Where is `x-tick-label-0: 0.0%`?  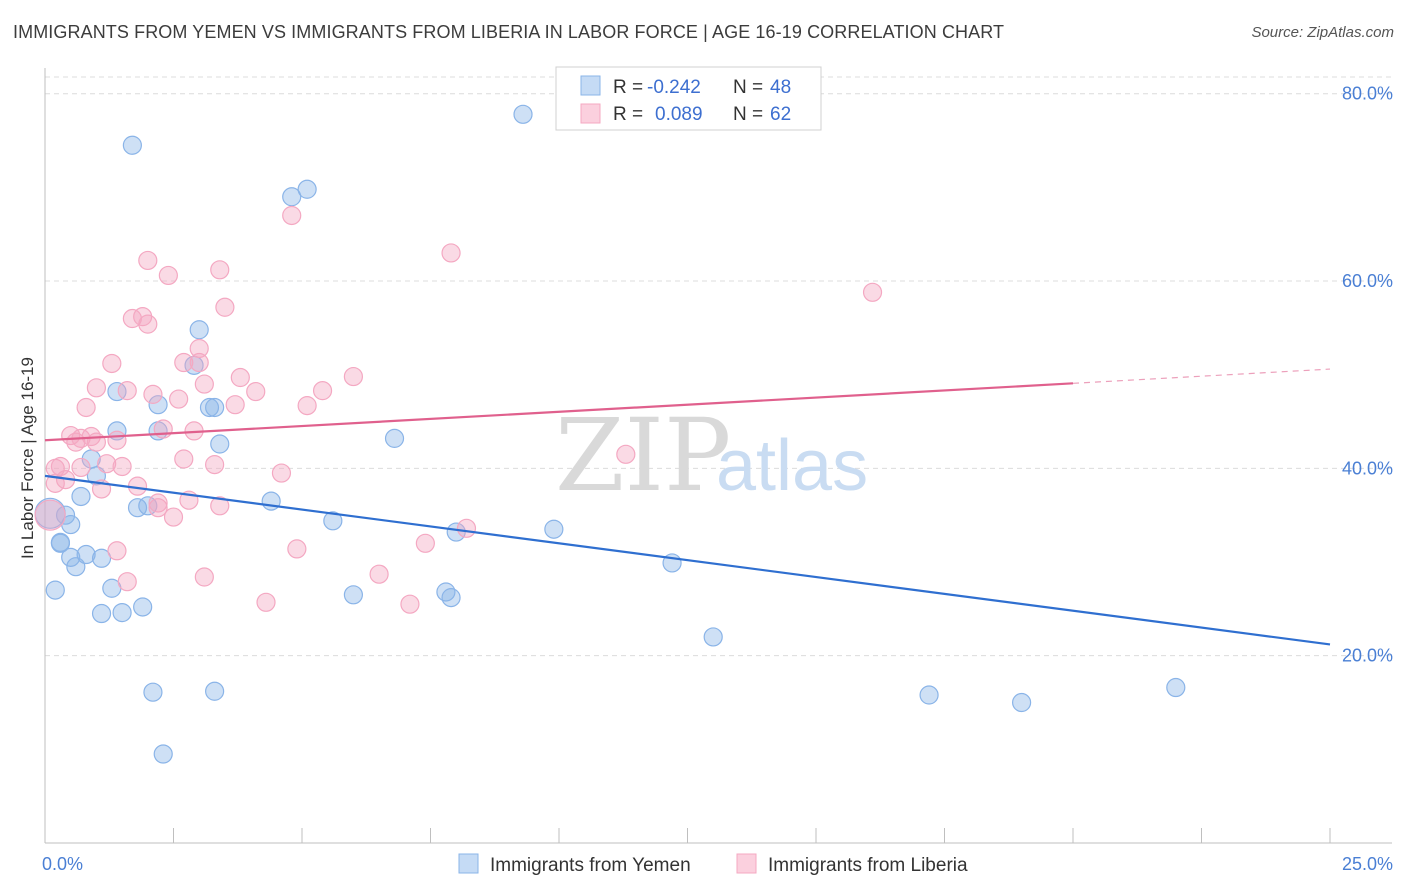 x-tick-label-0: 0.0% is located at coordinates (62, 864).